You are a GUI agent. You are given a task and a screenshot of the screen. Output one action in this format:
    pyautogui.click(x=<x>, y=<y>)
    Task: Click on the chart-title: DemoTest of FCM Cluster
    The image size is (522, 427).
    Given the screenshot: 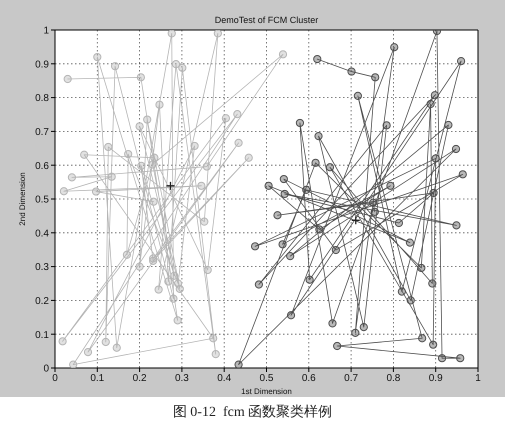 What is the action you would take?
    pyautogui.click(x=267, y=20)
    